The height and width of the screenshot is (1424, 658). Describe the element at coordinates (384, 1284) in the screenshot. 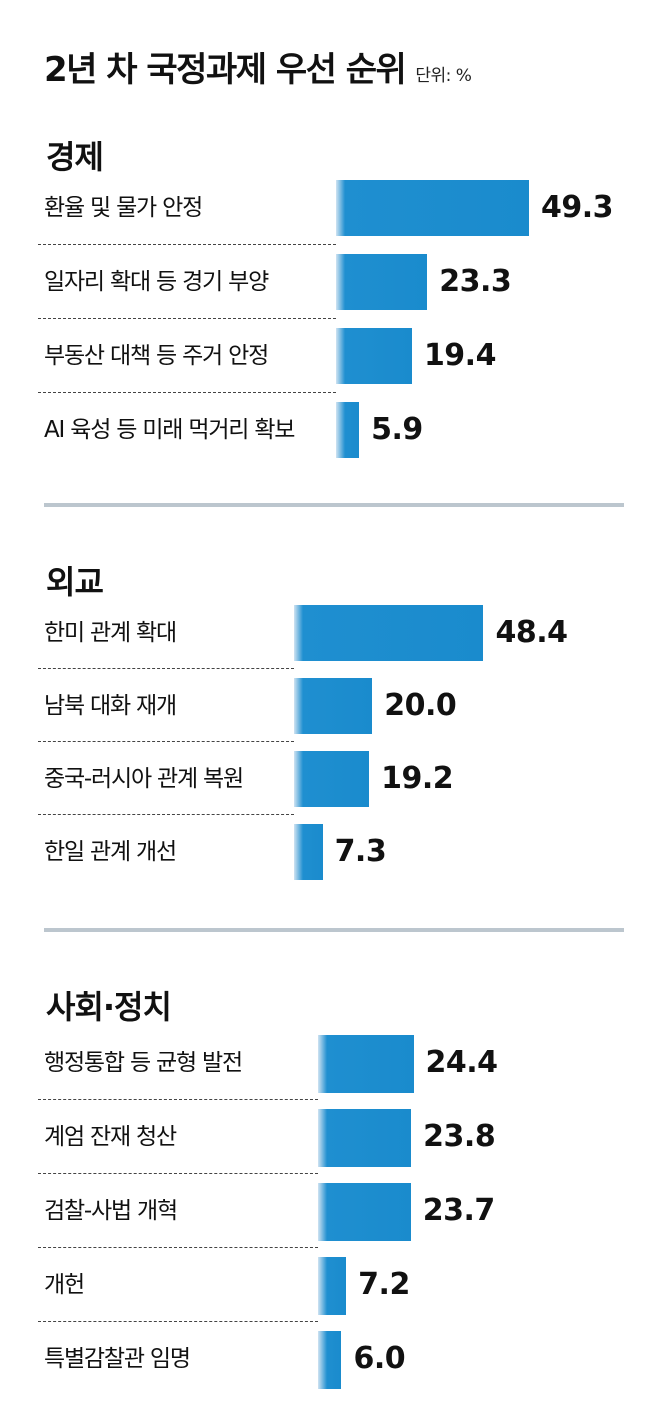

I see `data-label: 7.2` at that location.